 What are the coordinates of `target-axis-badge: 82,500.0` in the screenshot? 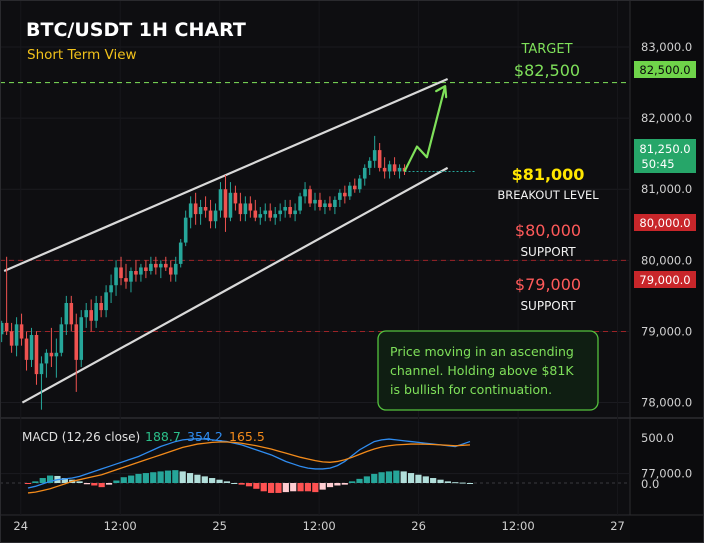 It's located at (665, 69).